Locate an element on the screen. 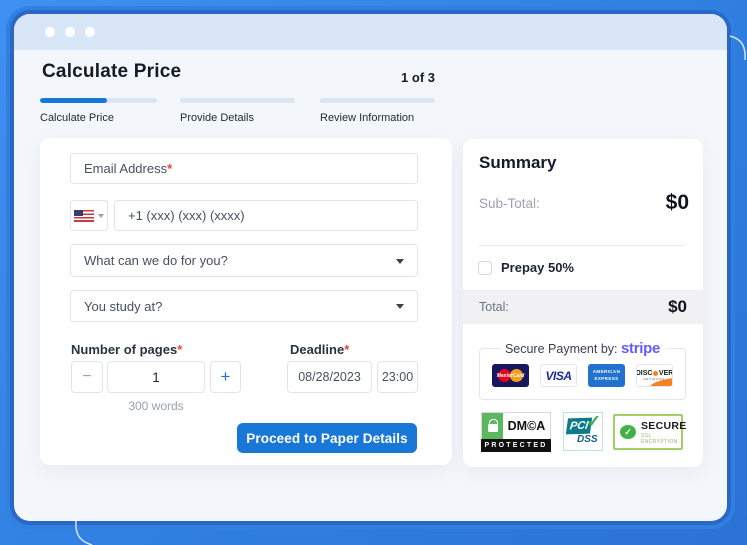 This screenshot has height=545, width=747. total-label: Total: is located at coordinates (494, 307).